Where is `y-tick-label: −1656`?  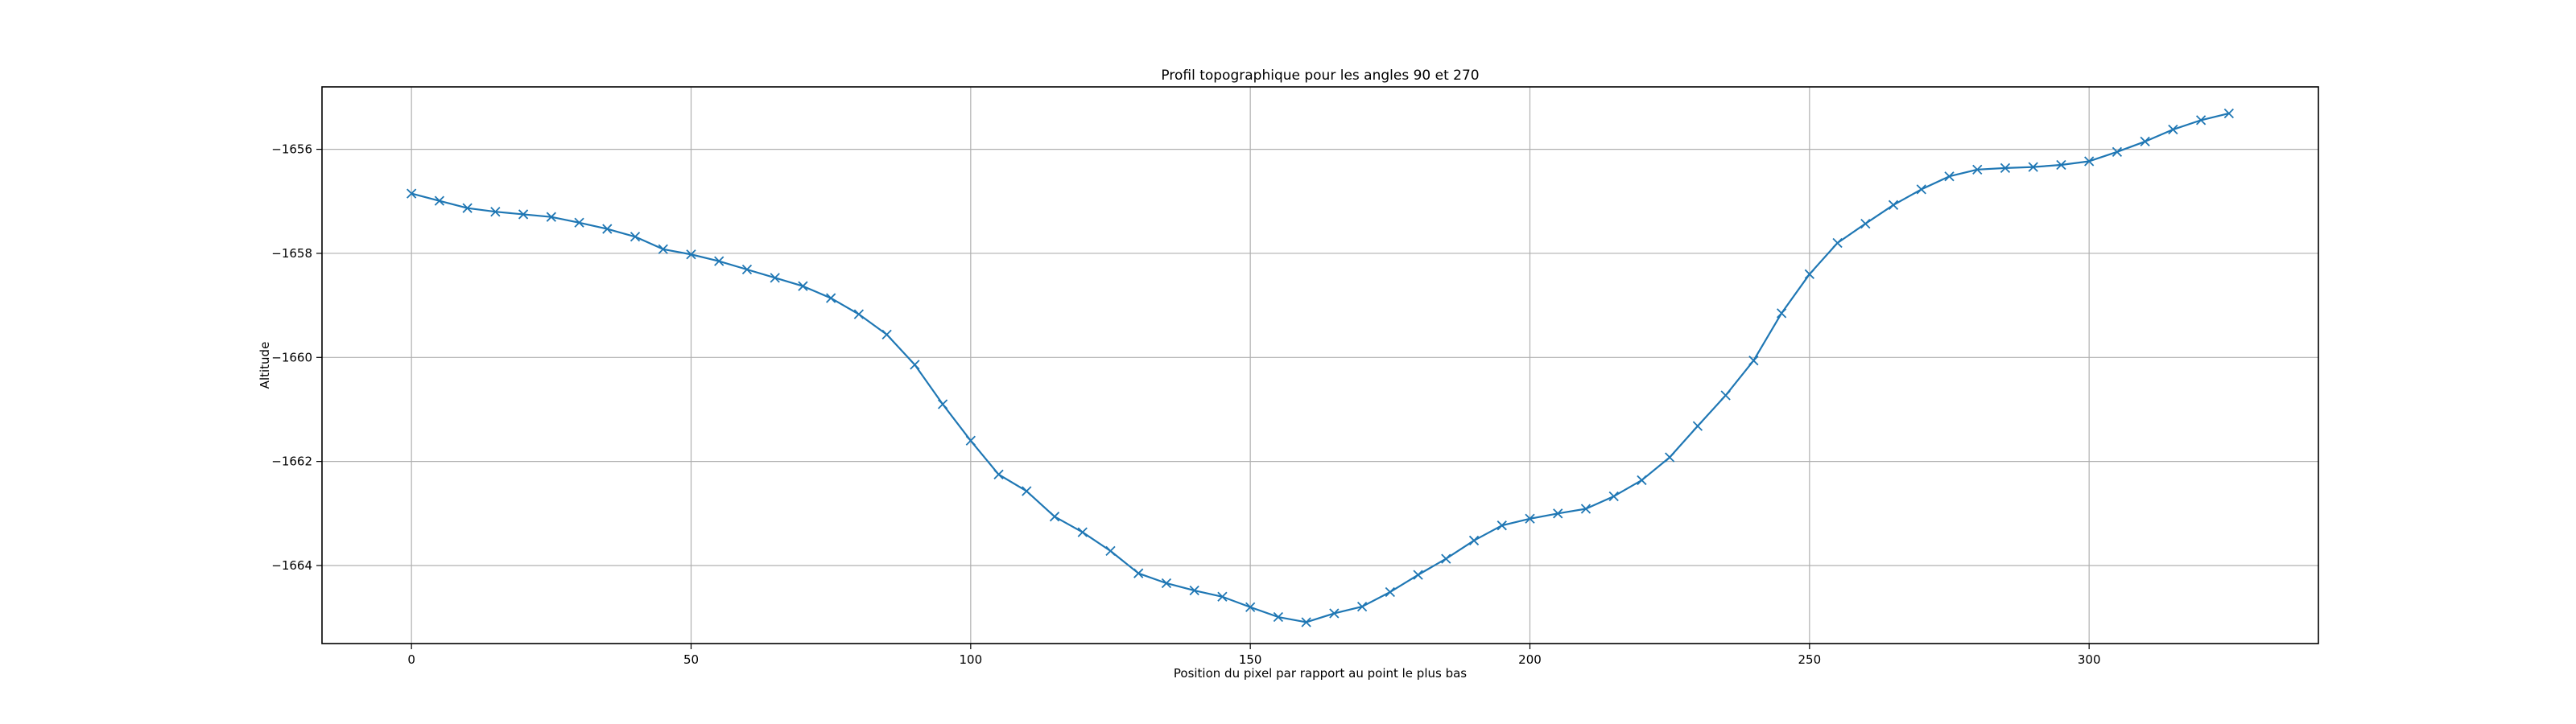 y-tick-label: −1656 is located at coordinates (291, 149).